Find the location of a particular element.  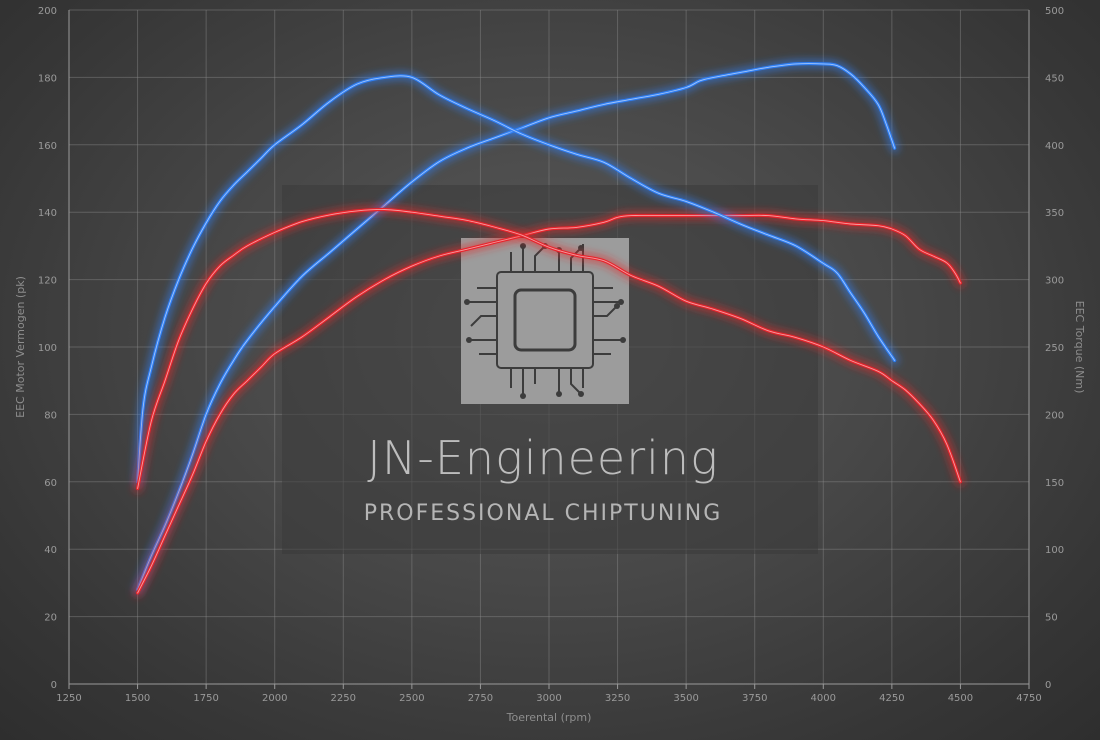

y-tick-label: 0 is located at coordinates (54, 685).